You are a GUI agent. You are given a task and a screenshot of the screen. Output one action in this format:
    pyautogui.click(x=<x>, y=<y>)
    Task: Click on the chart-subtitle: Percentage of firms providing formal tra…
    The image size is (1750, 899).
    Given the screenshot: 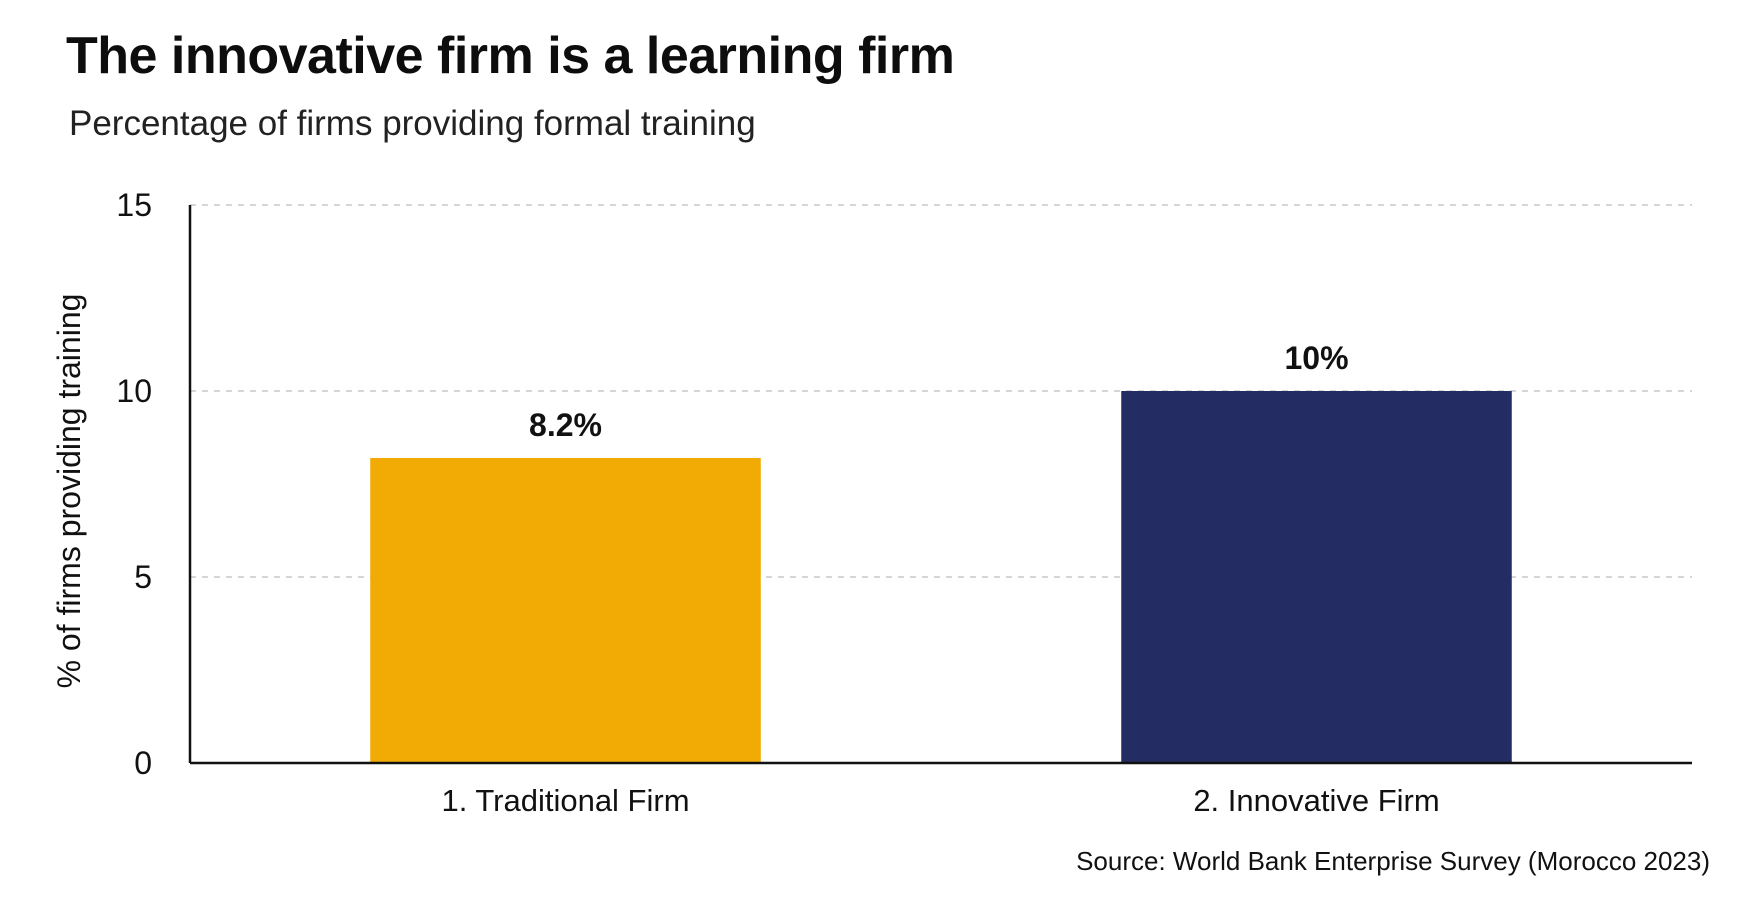 What is the action you would take?
    pyautogui.click(x=412, y=123)
    